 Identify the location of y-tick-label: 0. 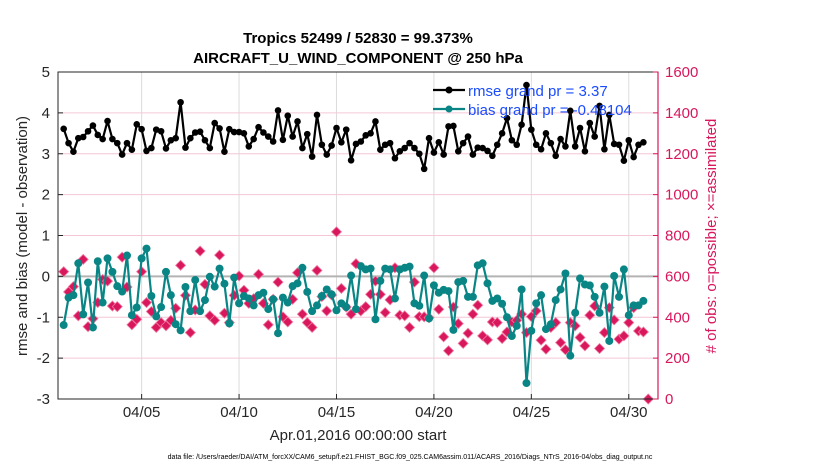
(46, 276).